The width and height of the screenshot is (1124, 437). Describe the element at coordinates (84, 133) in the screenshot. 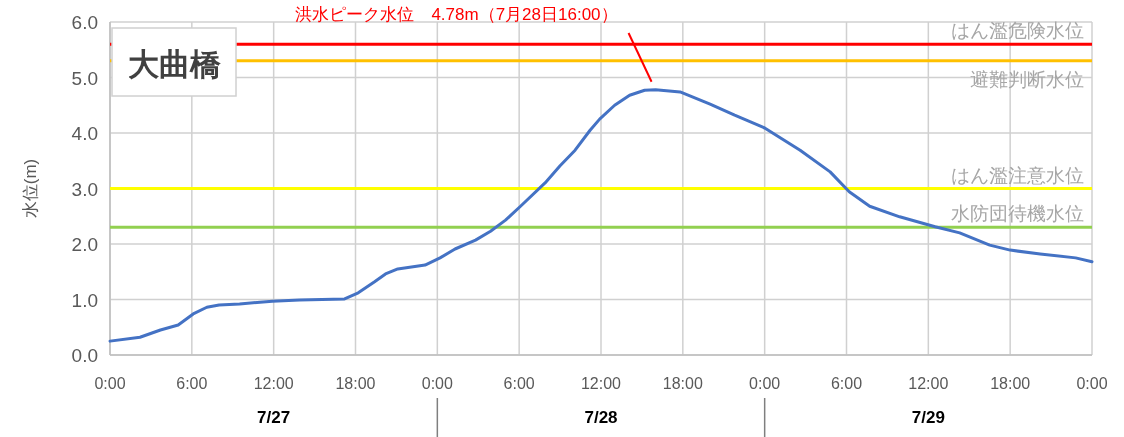

I see `y-tick-label: 4.0` at that location.